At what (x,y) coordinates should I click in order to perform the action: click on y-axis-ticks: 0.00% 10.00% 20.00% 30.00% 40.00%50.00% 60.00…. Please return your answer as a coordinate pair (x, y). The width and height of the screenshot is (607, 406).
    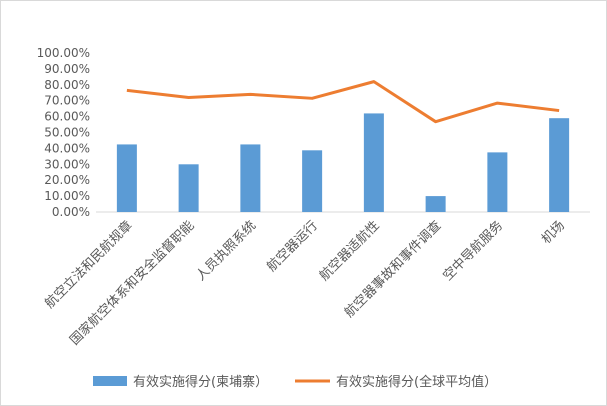
    Looking at the image, I should click on (63, 132).